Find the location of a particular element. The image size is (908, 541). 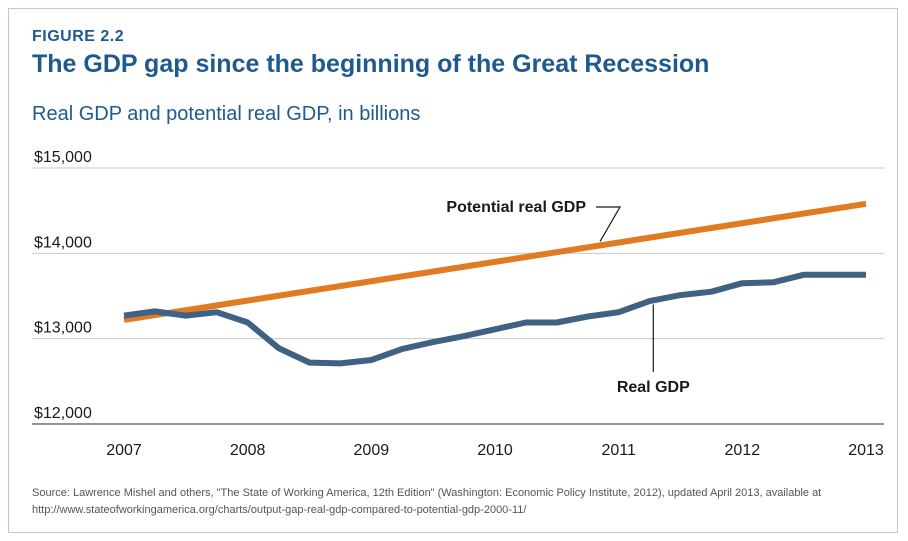

x-tick-label: 2012 is located at coordinates (743, 450).